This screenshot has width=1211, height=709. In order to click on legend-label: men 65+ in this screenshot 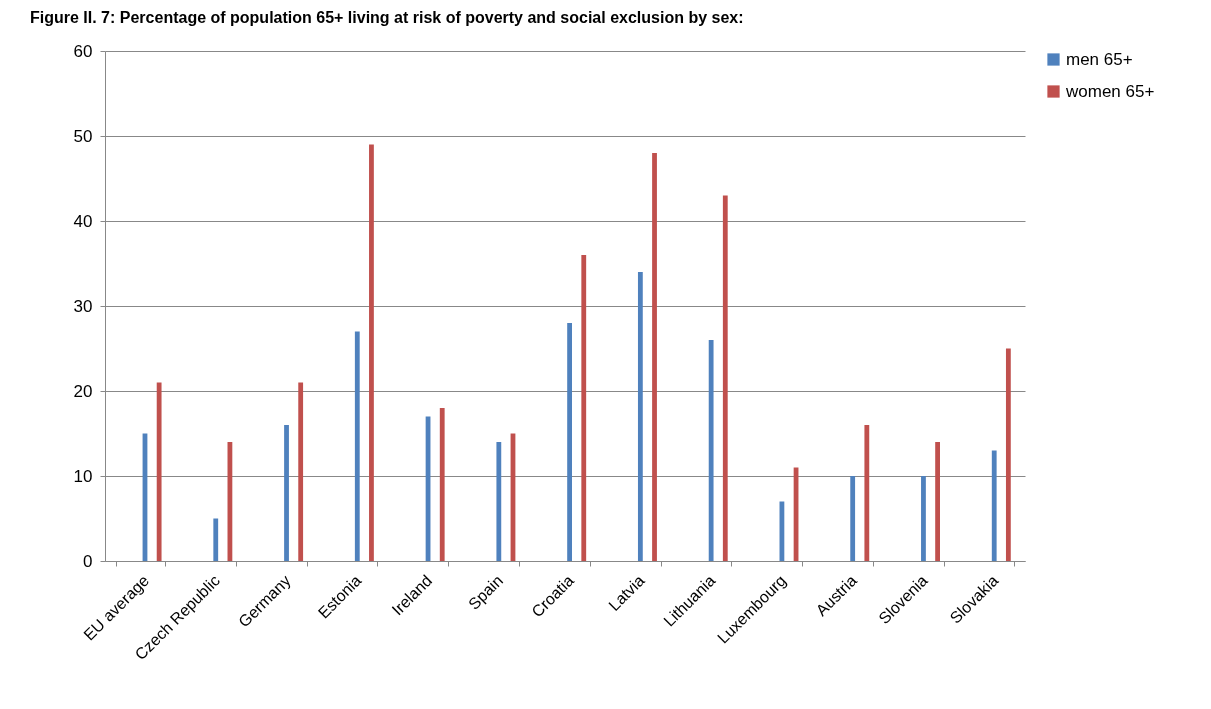, I will do `click(1099, 59)`.